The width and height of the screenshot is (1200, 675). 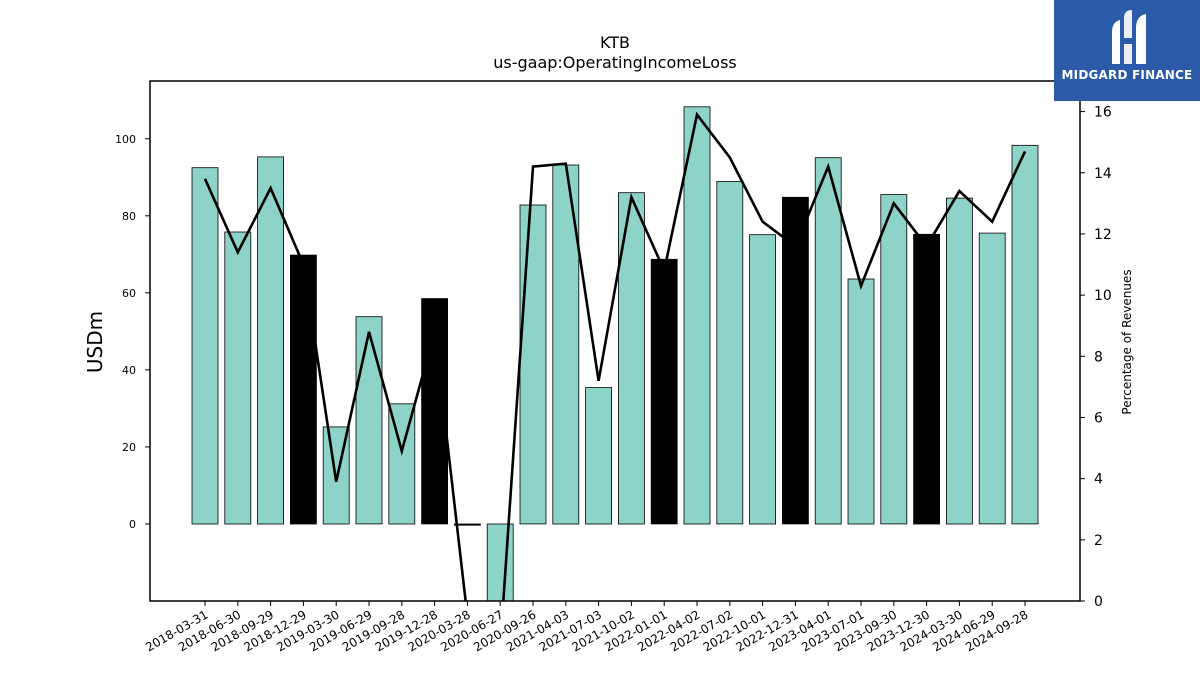 What do you see at coordinates (1098, 357) in the screenshot?
I see `y2-tick-label: 8` at bounding box center [1098, 357].